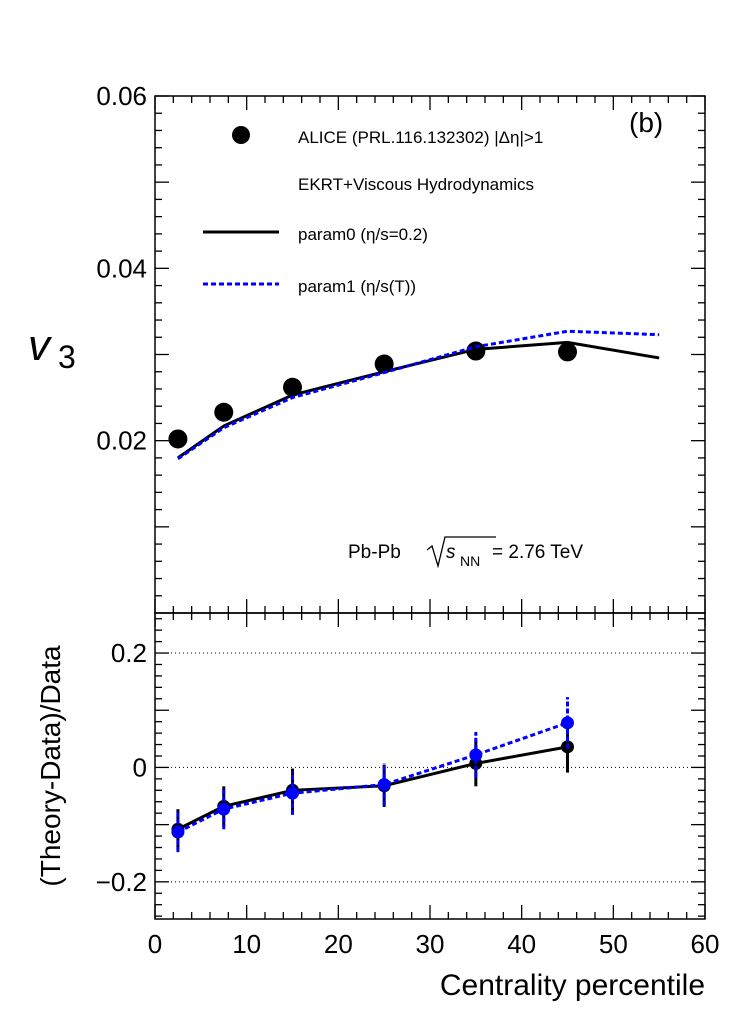  What do you see at coordinates (374, 552) in the screenshot?
I see `energy-prefix: Pb-Pb` at bounding box center [374, 552].